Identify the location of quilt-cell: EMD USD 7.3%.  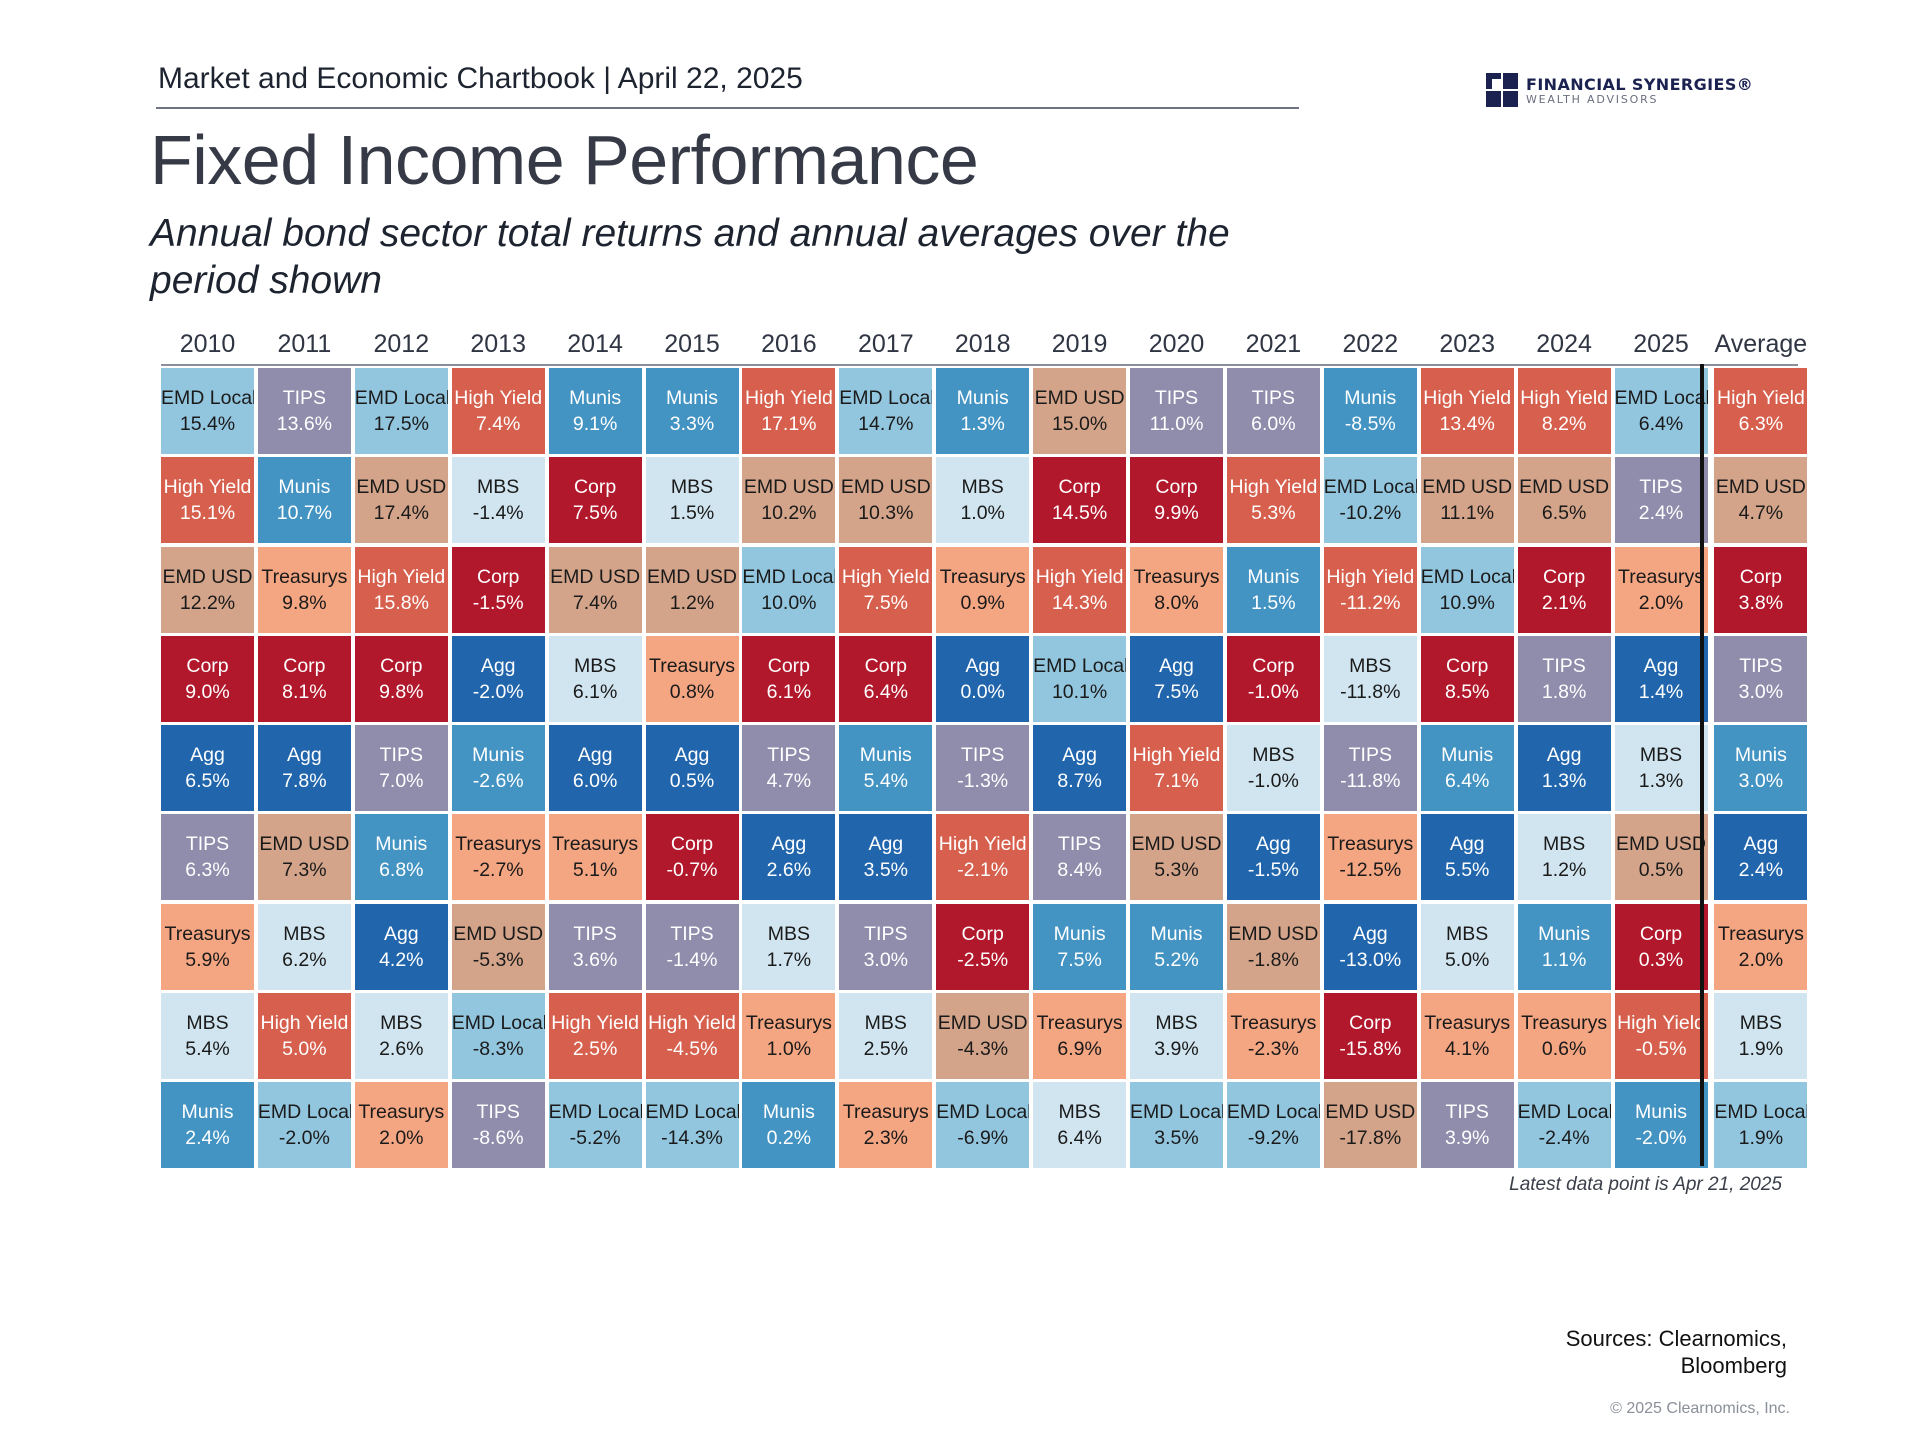
(304, 857).